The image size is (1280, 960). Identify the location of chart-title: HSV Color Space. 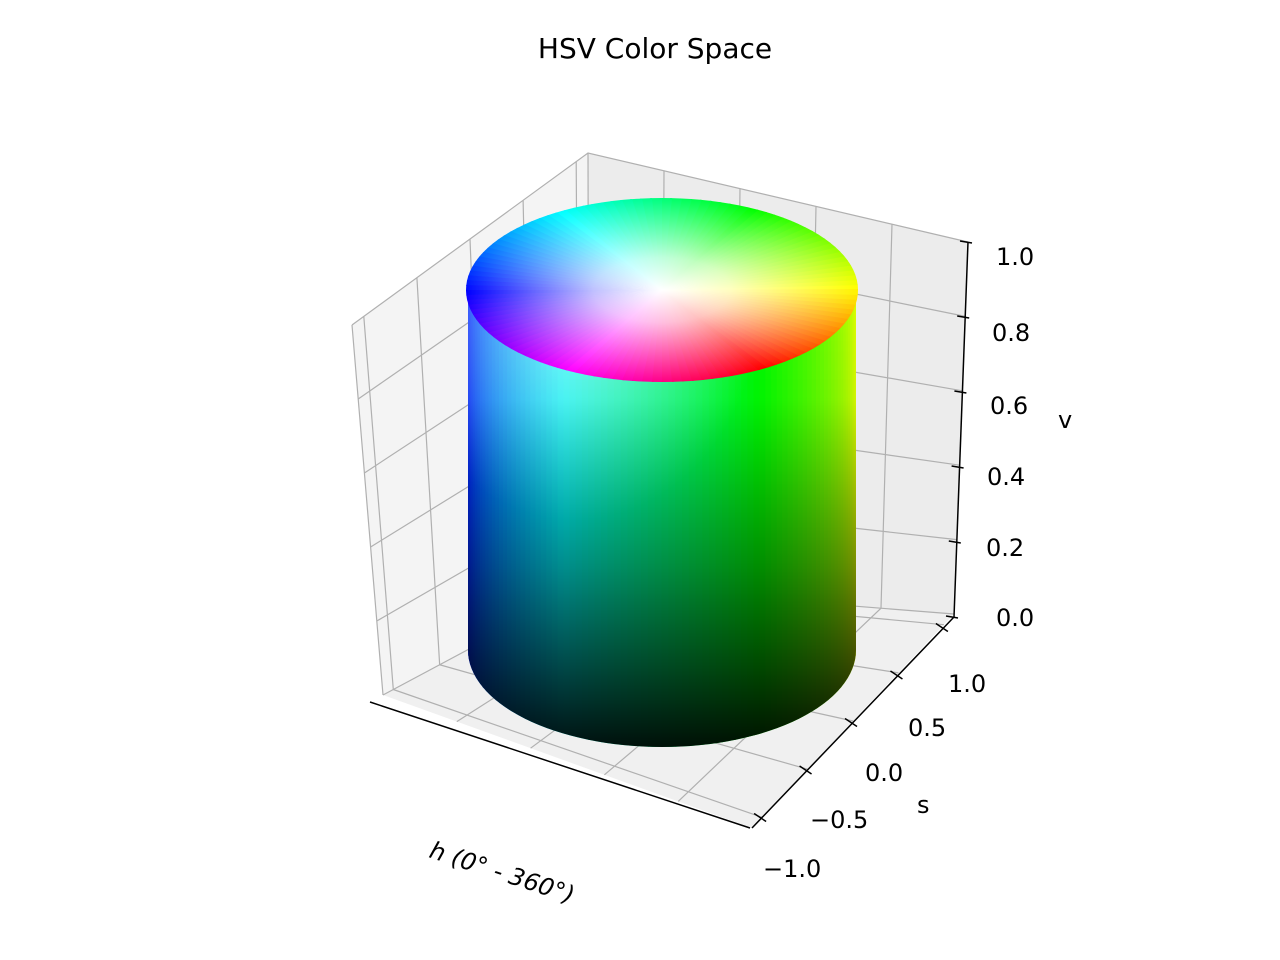
(655, 48).